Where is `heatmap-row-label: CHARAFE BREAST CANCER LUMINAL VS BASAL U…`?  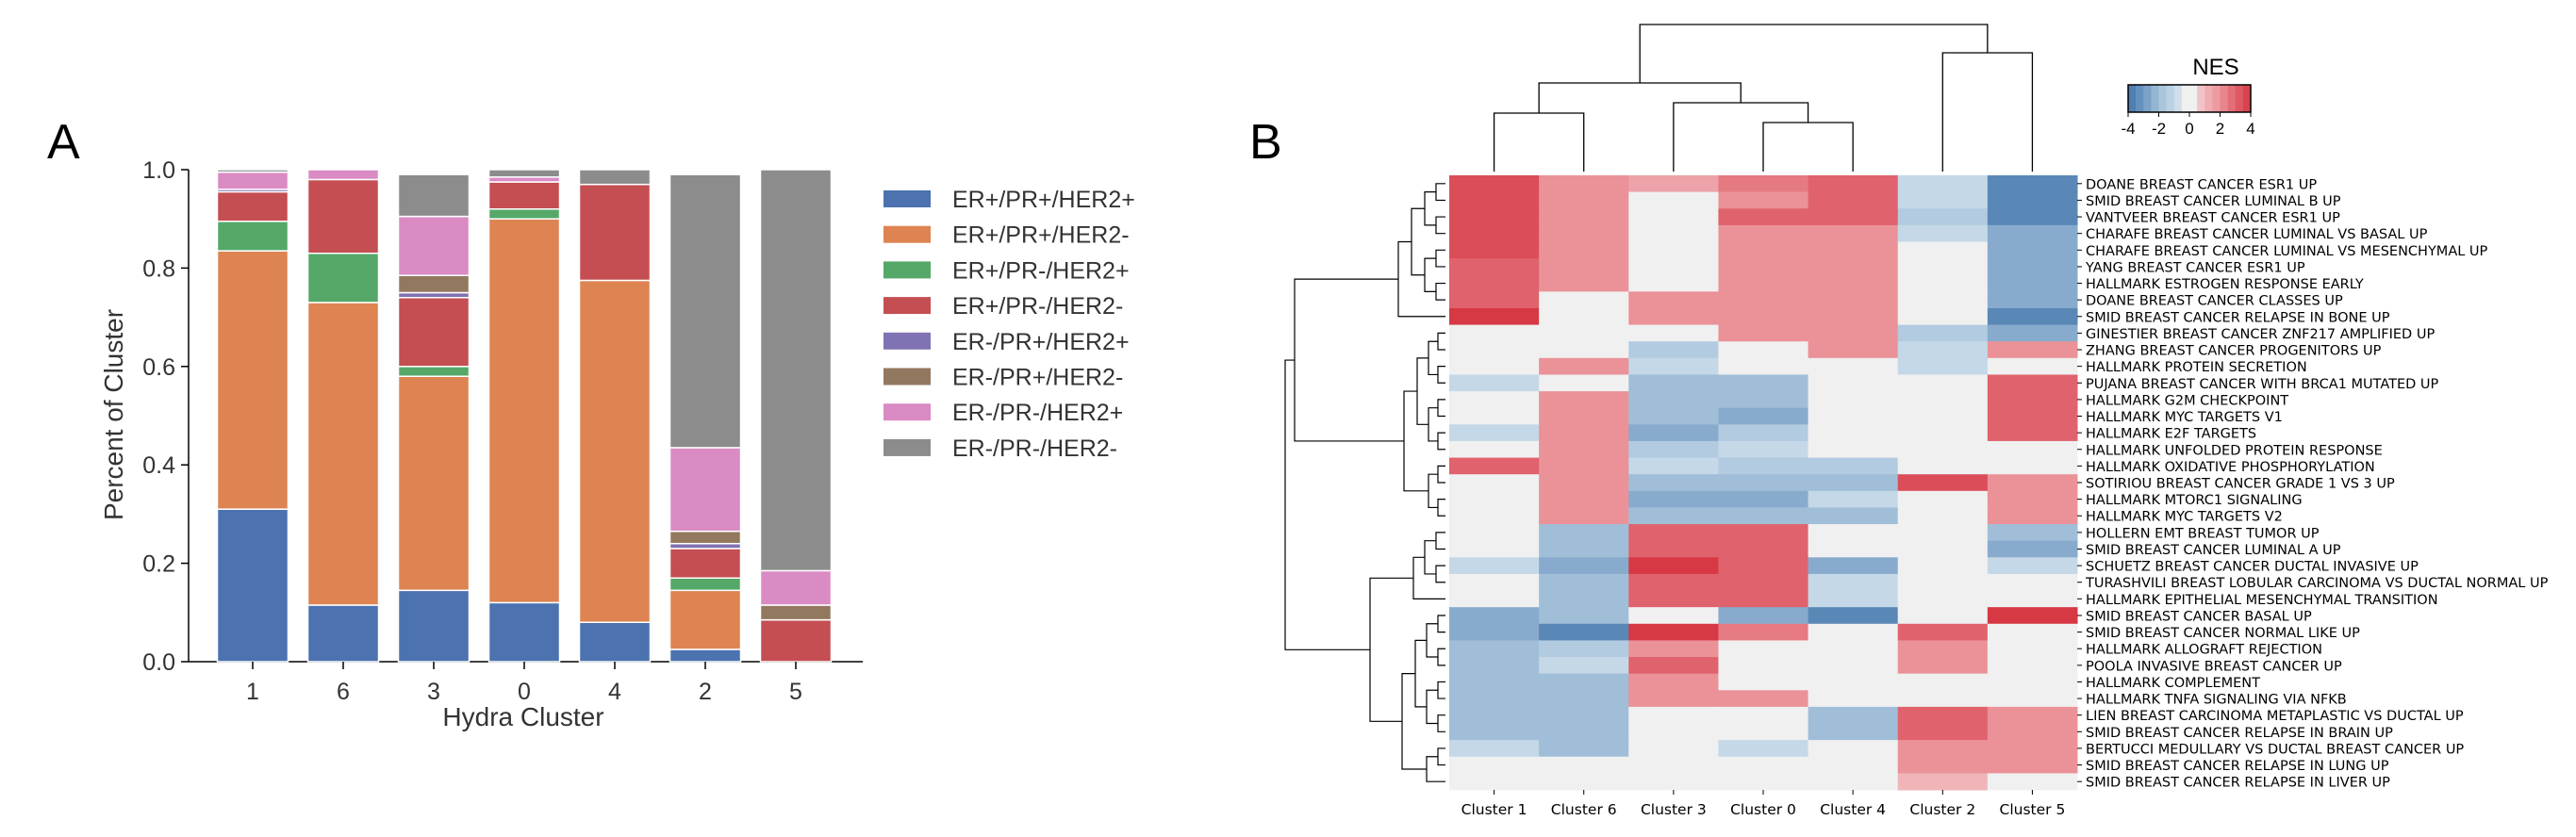
heatmap-row-label: CHARAFE BREAST CANCER LUMINAL VS BASAL U… is located at coordinates (2257, 234).